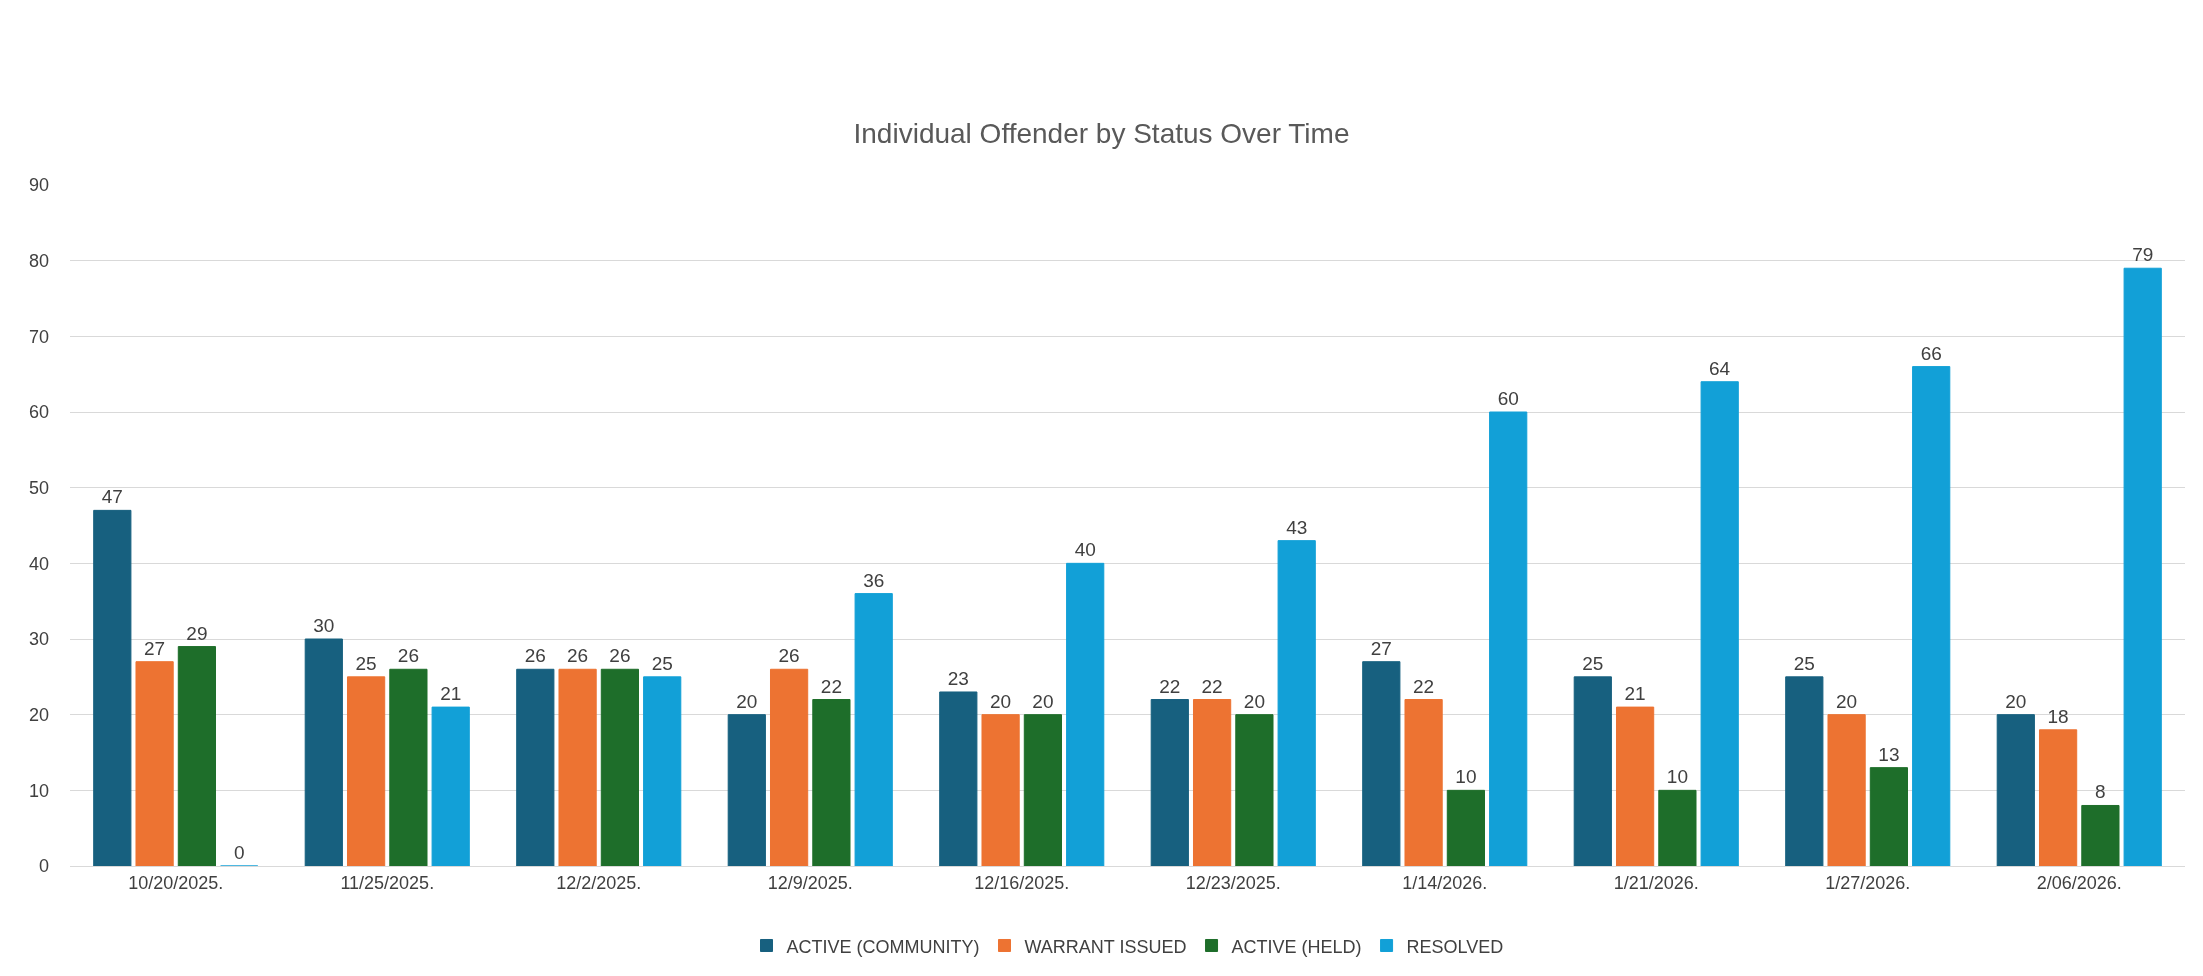 This screenshot has height=976, width=2203. Describe the element at coordinates (1105, 946) in the screenshot. I see `legend-label: WARRANT ISSUED` at that location.